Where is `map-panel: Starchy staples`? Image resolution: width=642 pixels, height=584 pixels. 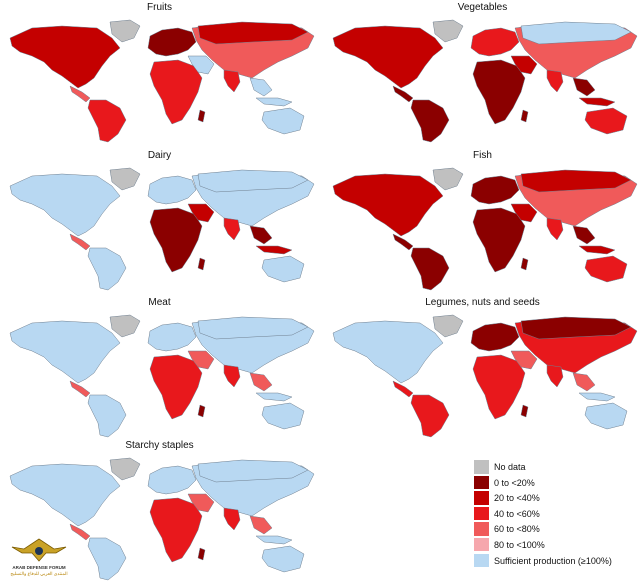 map-panel: Starchy staples is located at coordinates (159, 512).